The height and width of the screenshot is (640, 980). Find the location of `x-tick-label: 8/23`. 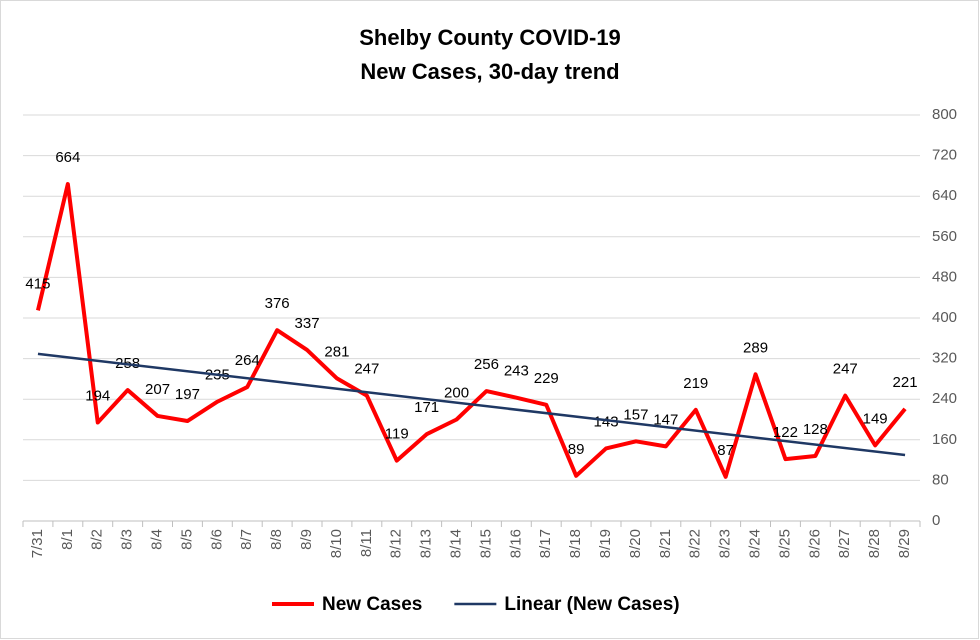

x-tick-label: 8/23 is located at coordinates (725, 543).